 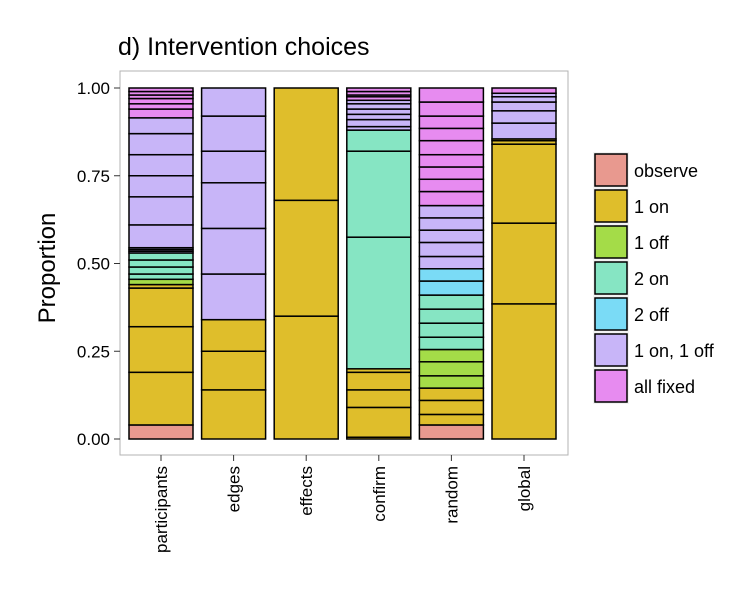 I want to click on y-tick-label: 1.00, so click(x=93, y=88).